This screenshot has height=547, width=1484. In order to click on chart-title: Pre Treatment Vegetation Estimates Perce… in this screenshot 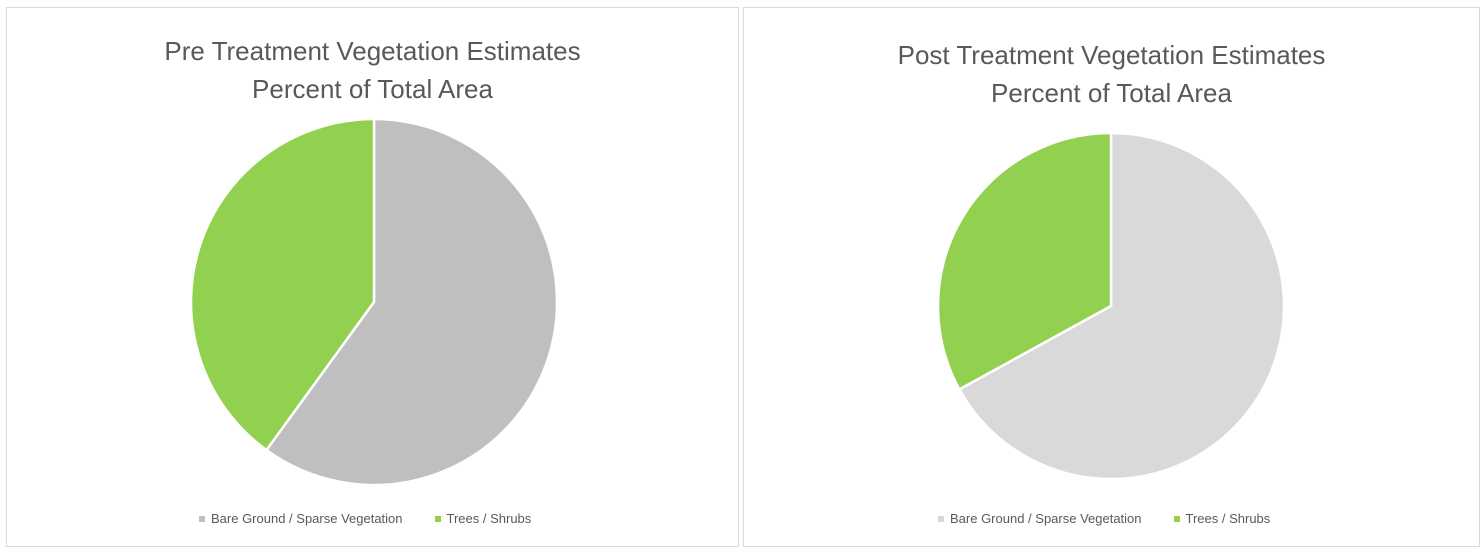, I will do `click(372, 70)`.